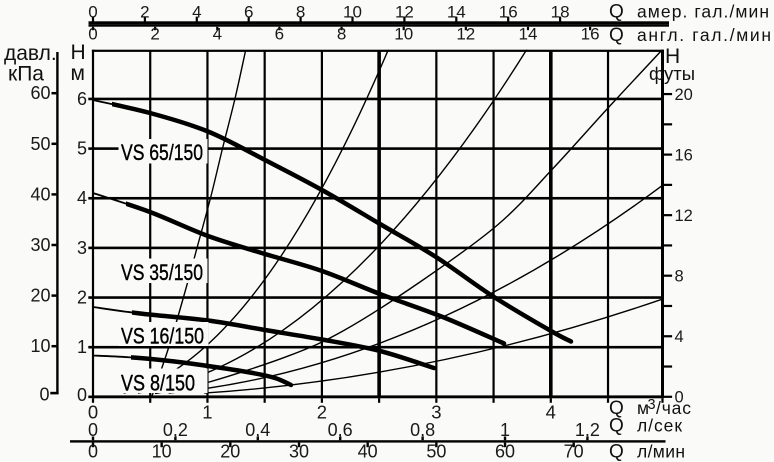  Describe the element at coordinates (175, 430) in the screenshot. I see `svg-text: 0,2` at that location.